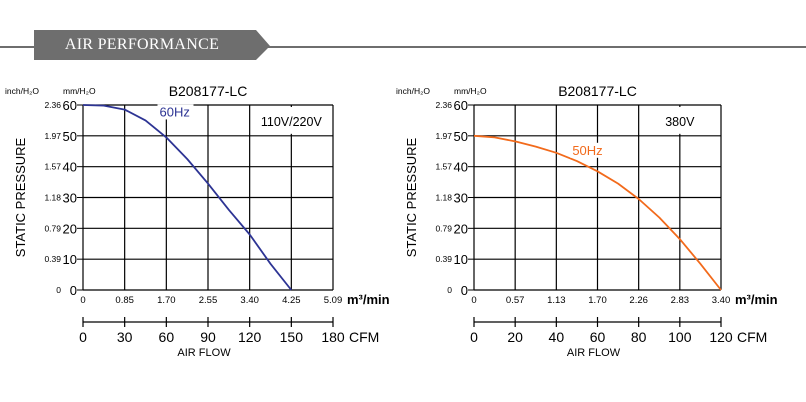  What do you see at coordinates (639, 337) in the screenshot?
I see `x-tick-label-cfm: 80` at bounding box center [639, 337].